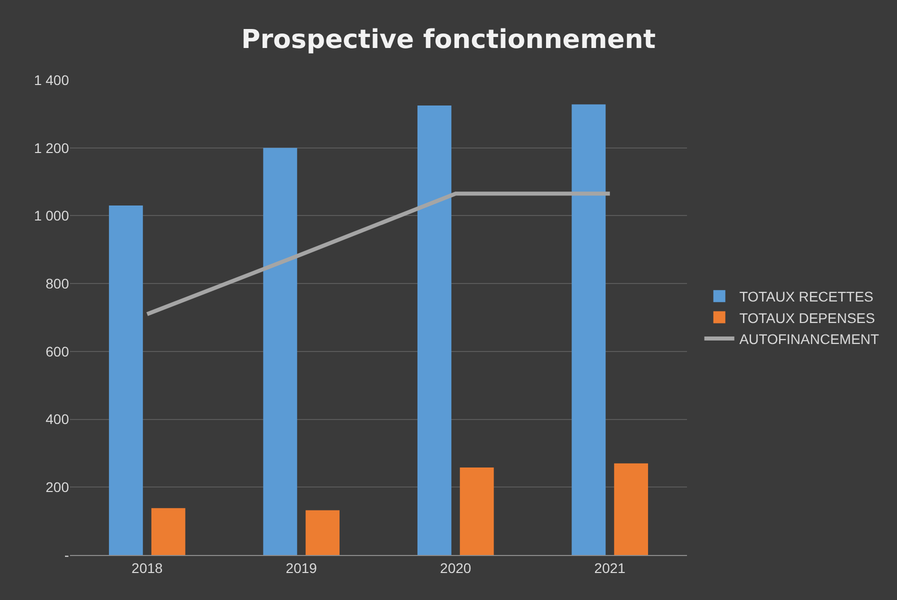 The image size is (897, 600). Describe the element at coordinates (52, 216) in the screenshot. I see `y-tick-label: 1 000` at that location.